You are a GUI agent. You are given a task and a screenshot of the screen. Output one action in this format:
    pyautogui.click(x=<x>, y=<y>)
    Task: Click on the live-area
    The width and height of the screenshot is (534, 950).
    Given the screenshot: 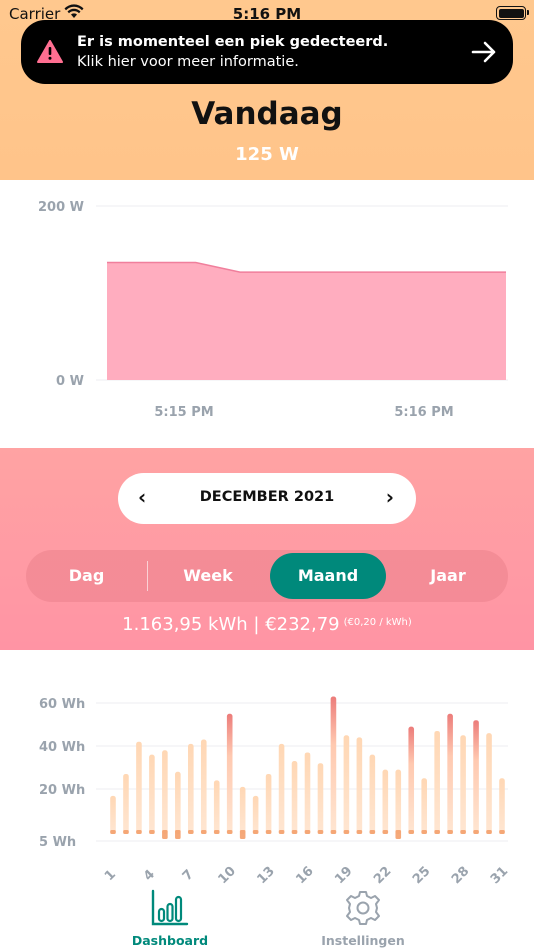 What is the action you would take?
    pyautogui.click(x=306, y=321)
    